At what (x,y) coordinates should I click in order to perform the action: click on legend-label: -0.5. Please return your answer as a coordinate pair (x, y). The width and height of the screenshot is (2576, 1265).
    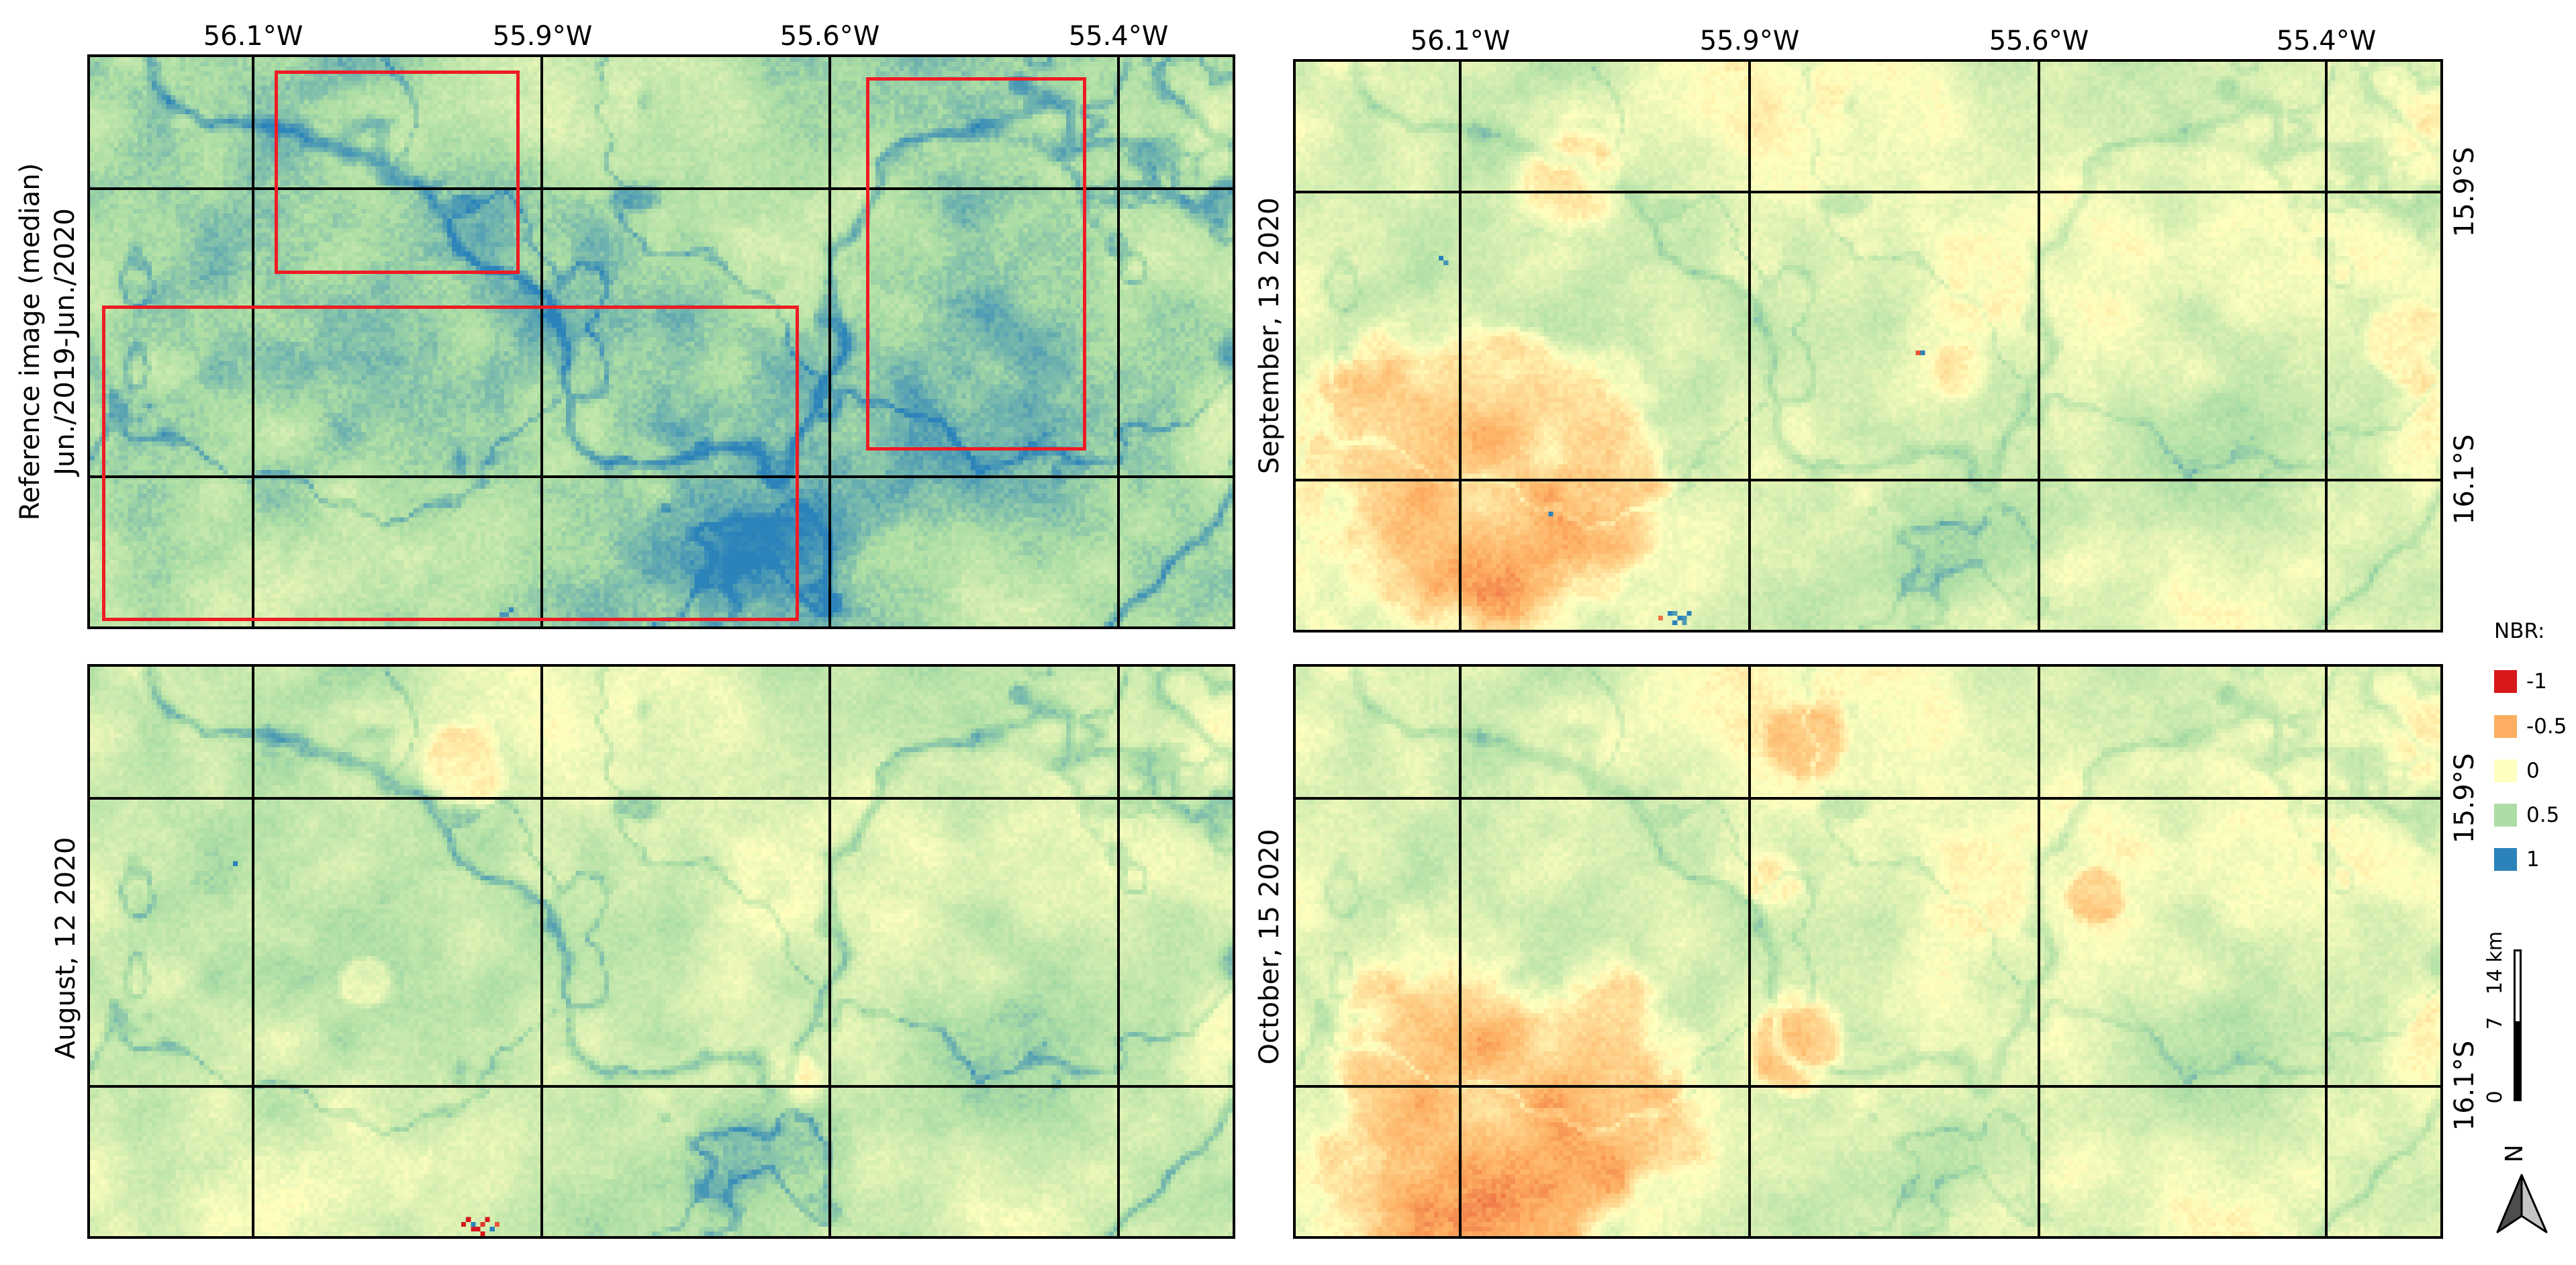
    Looking at the image, I should click on (2546, 727).